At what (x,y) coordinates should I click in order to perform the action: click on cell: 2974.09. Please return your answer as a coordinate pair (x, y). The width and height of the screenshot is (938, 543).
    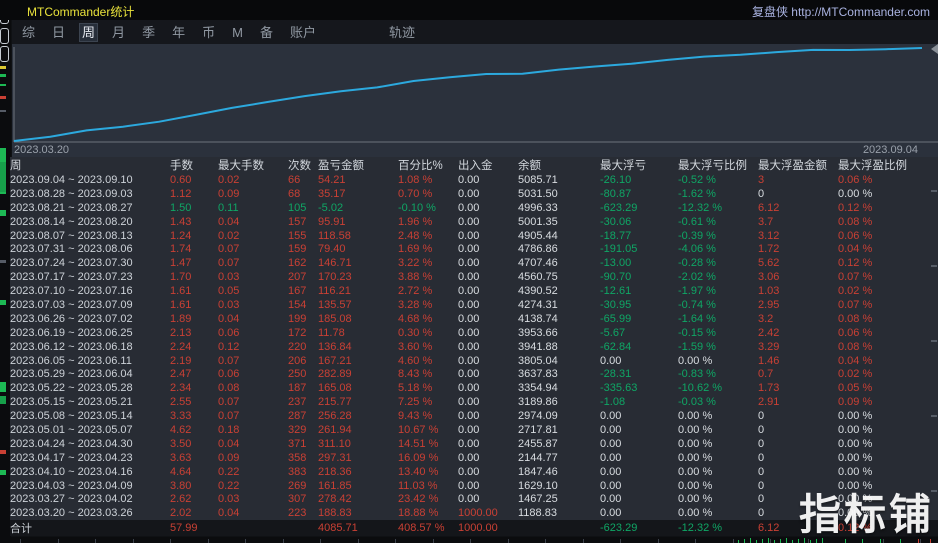
    Looking at the image, I should click on (538, 416).